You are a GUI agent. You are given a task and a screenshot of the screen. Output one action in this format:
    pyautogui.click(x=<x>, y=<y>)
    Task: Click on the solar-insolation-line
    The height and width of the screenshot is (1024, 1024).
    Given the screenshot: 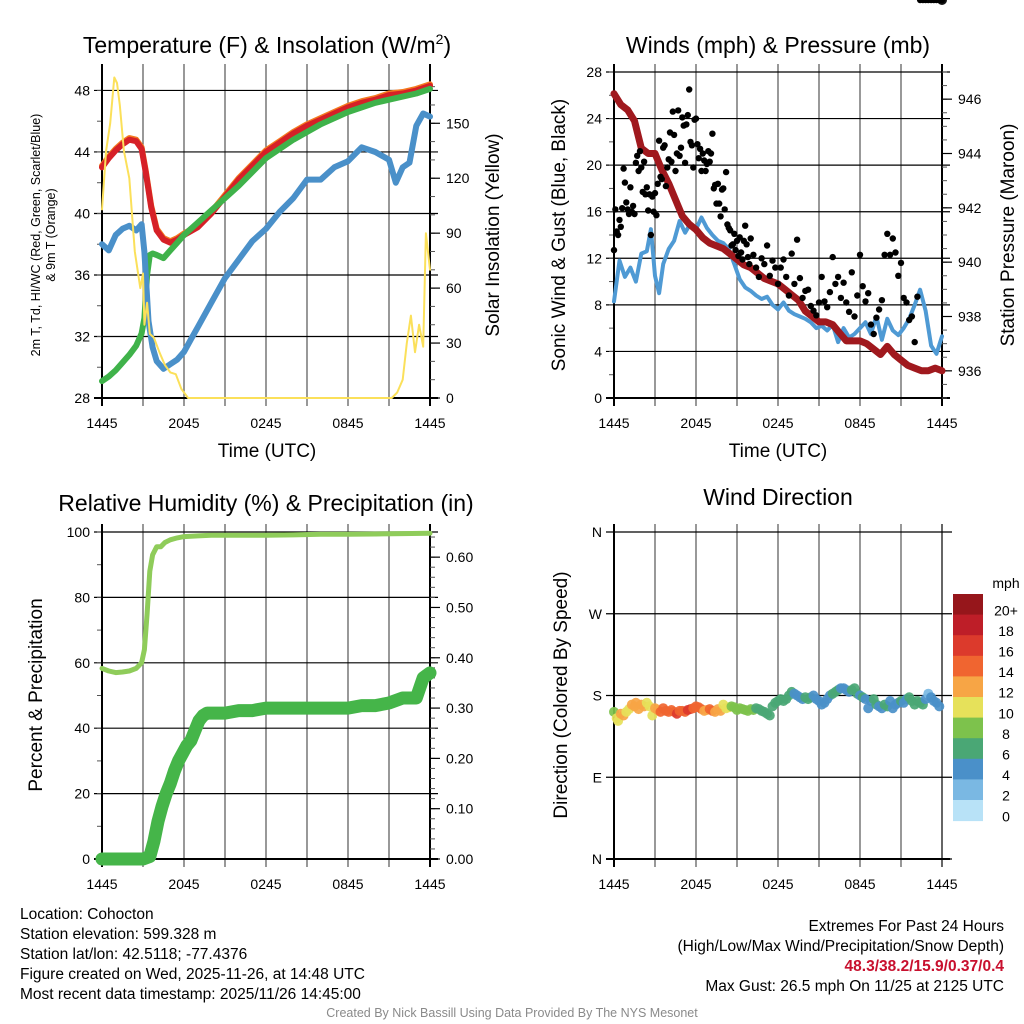 What is the action you would take?
    pyautogui.click(x=266, y=237)
    